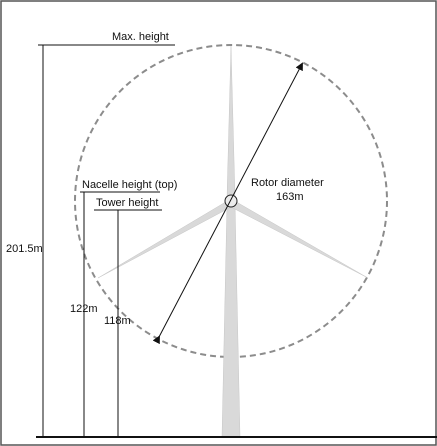  What do you see at coordinates (231, 122) in the screenshot?
I see `blade-top` at bounding box center [231, 122].